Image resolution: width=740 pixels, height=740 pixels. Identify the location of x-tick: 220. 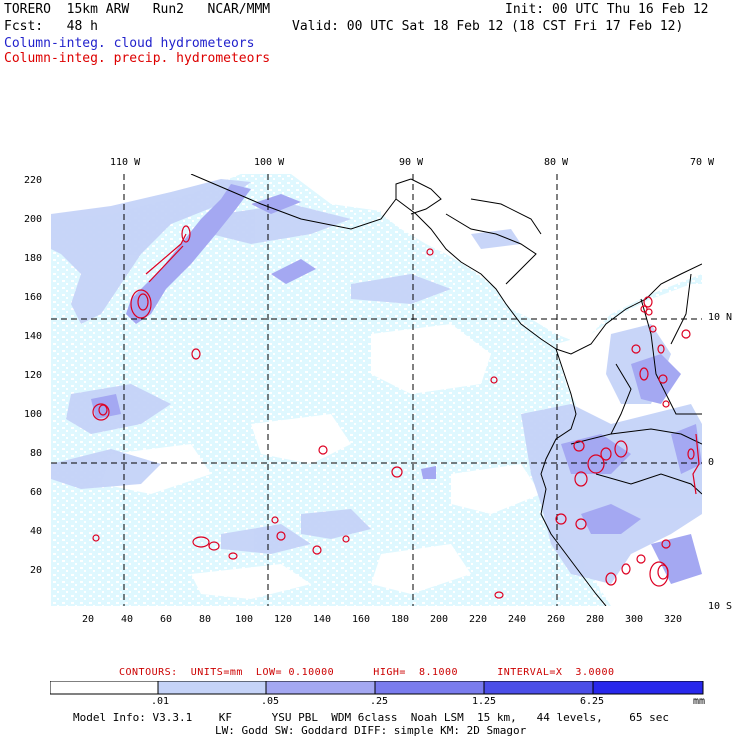
(478, 619).